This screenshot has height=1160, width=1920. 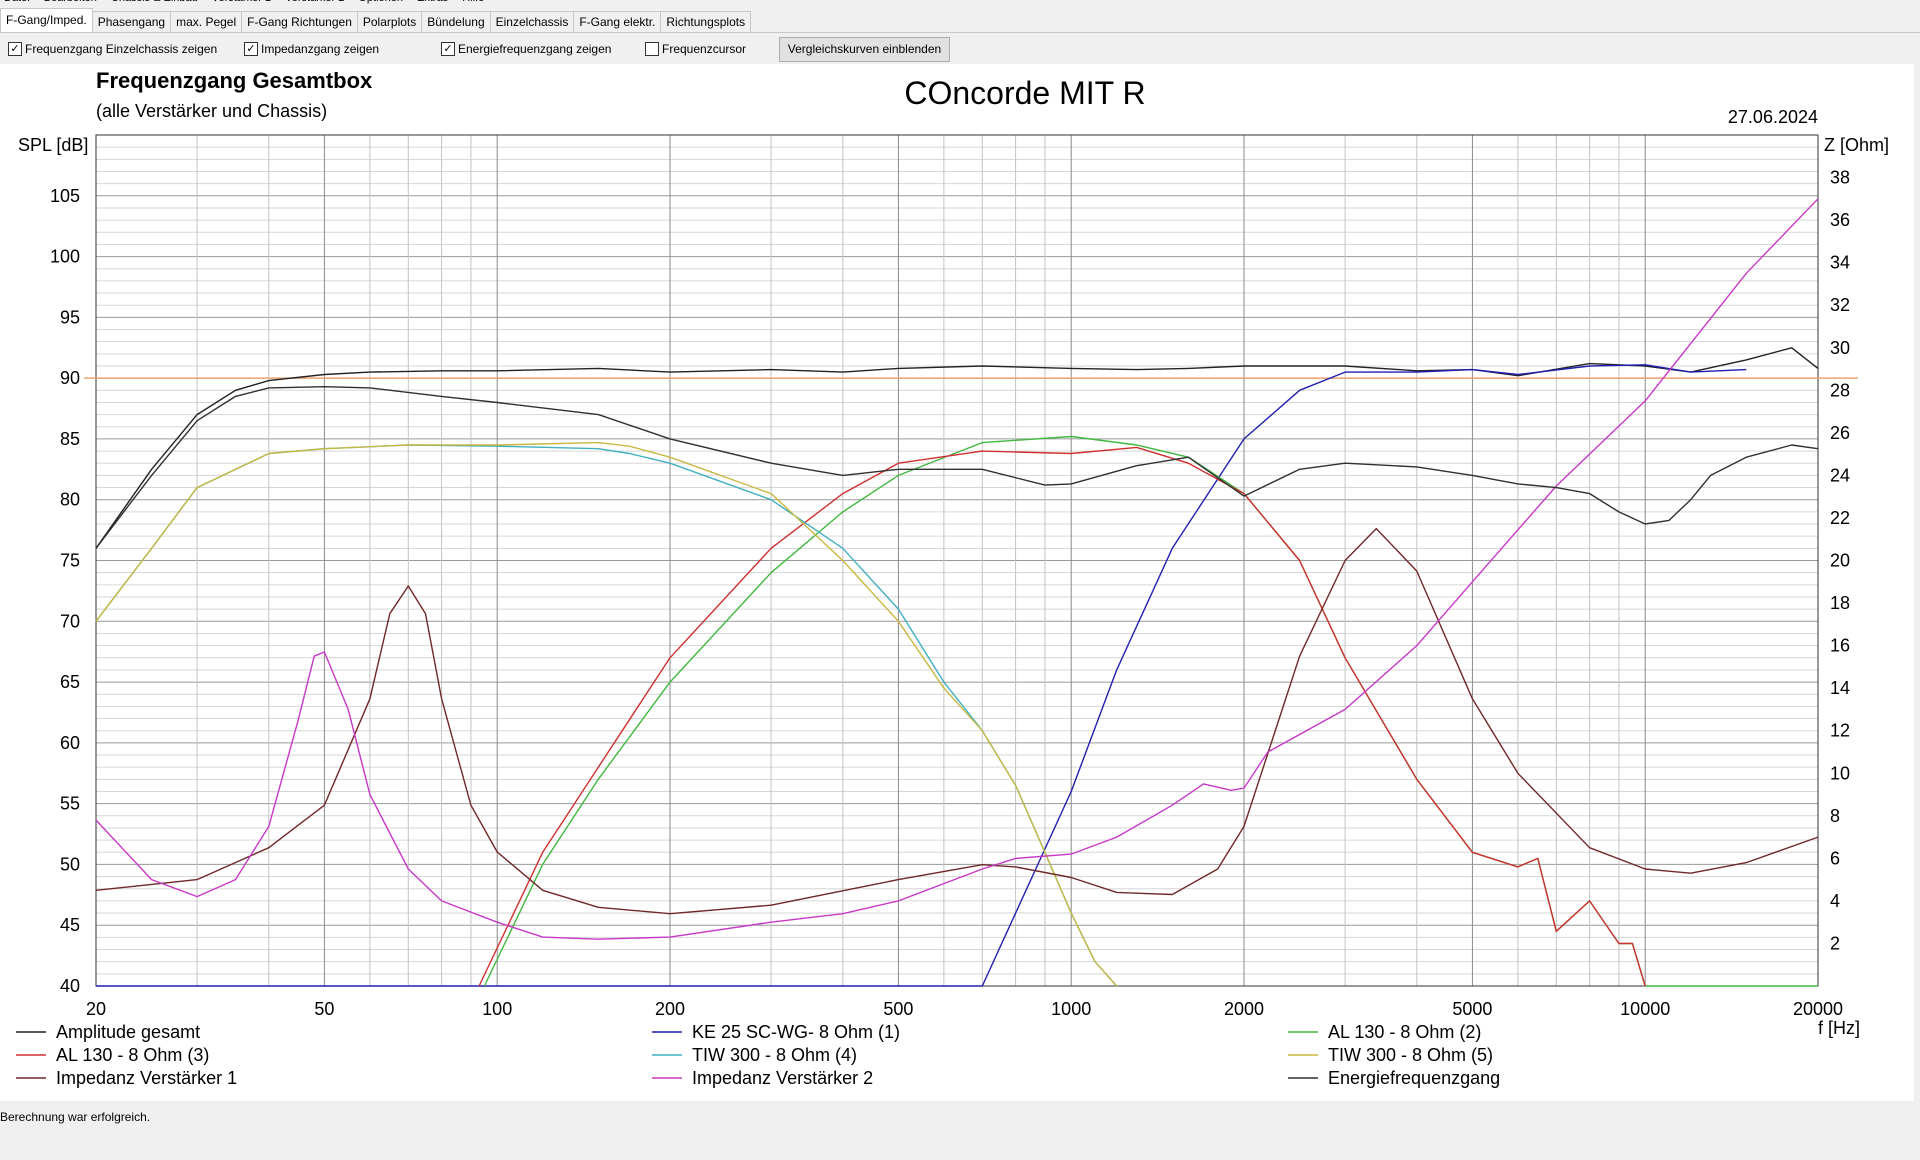 I want to click on y-tick-right: 24, so click(x=1840, y=475).